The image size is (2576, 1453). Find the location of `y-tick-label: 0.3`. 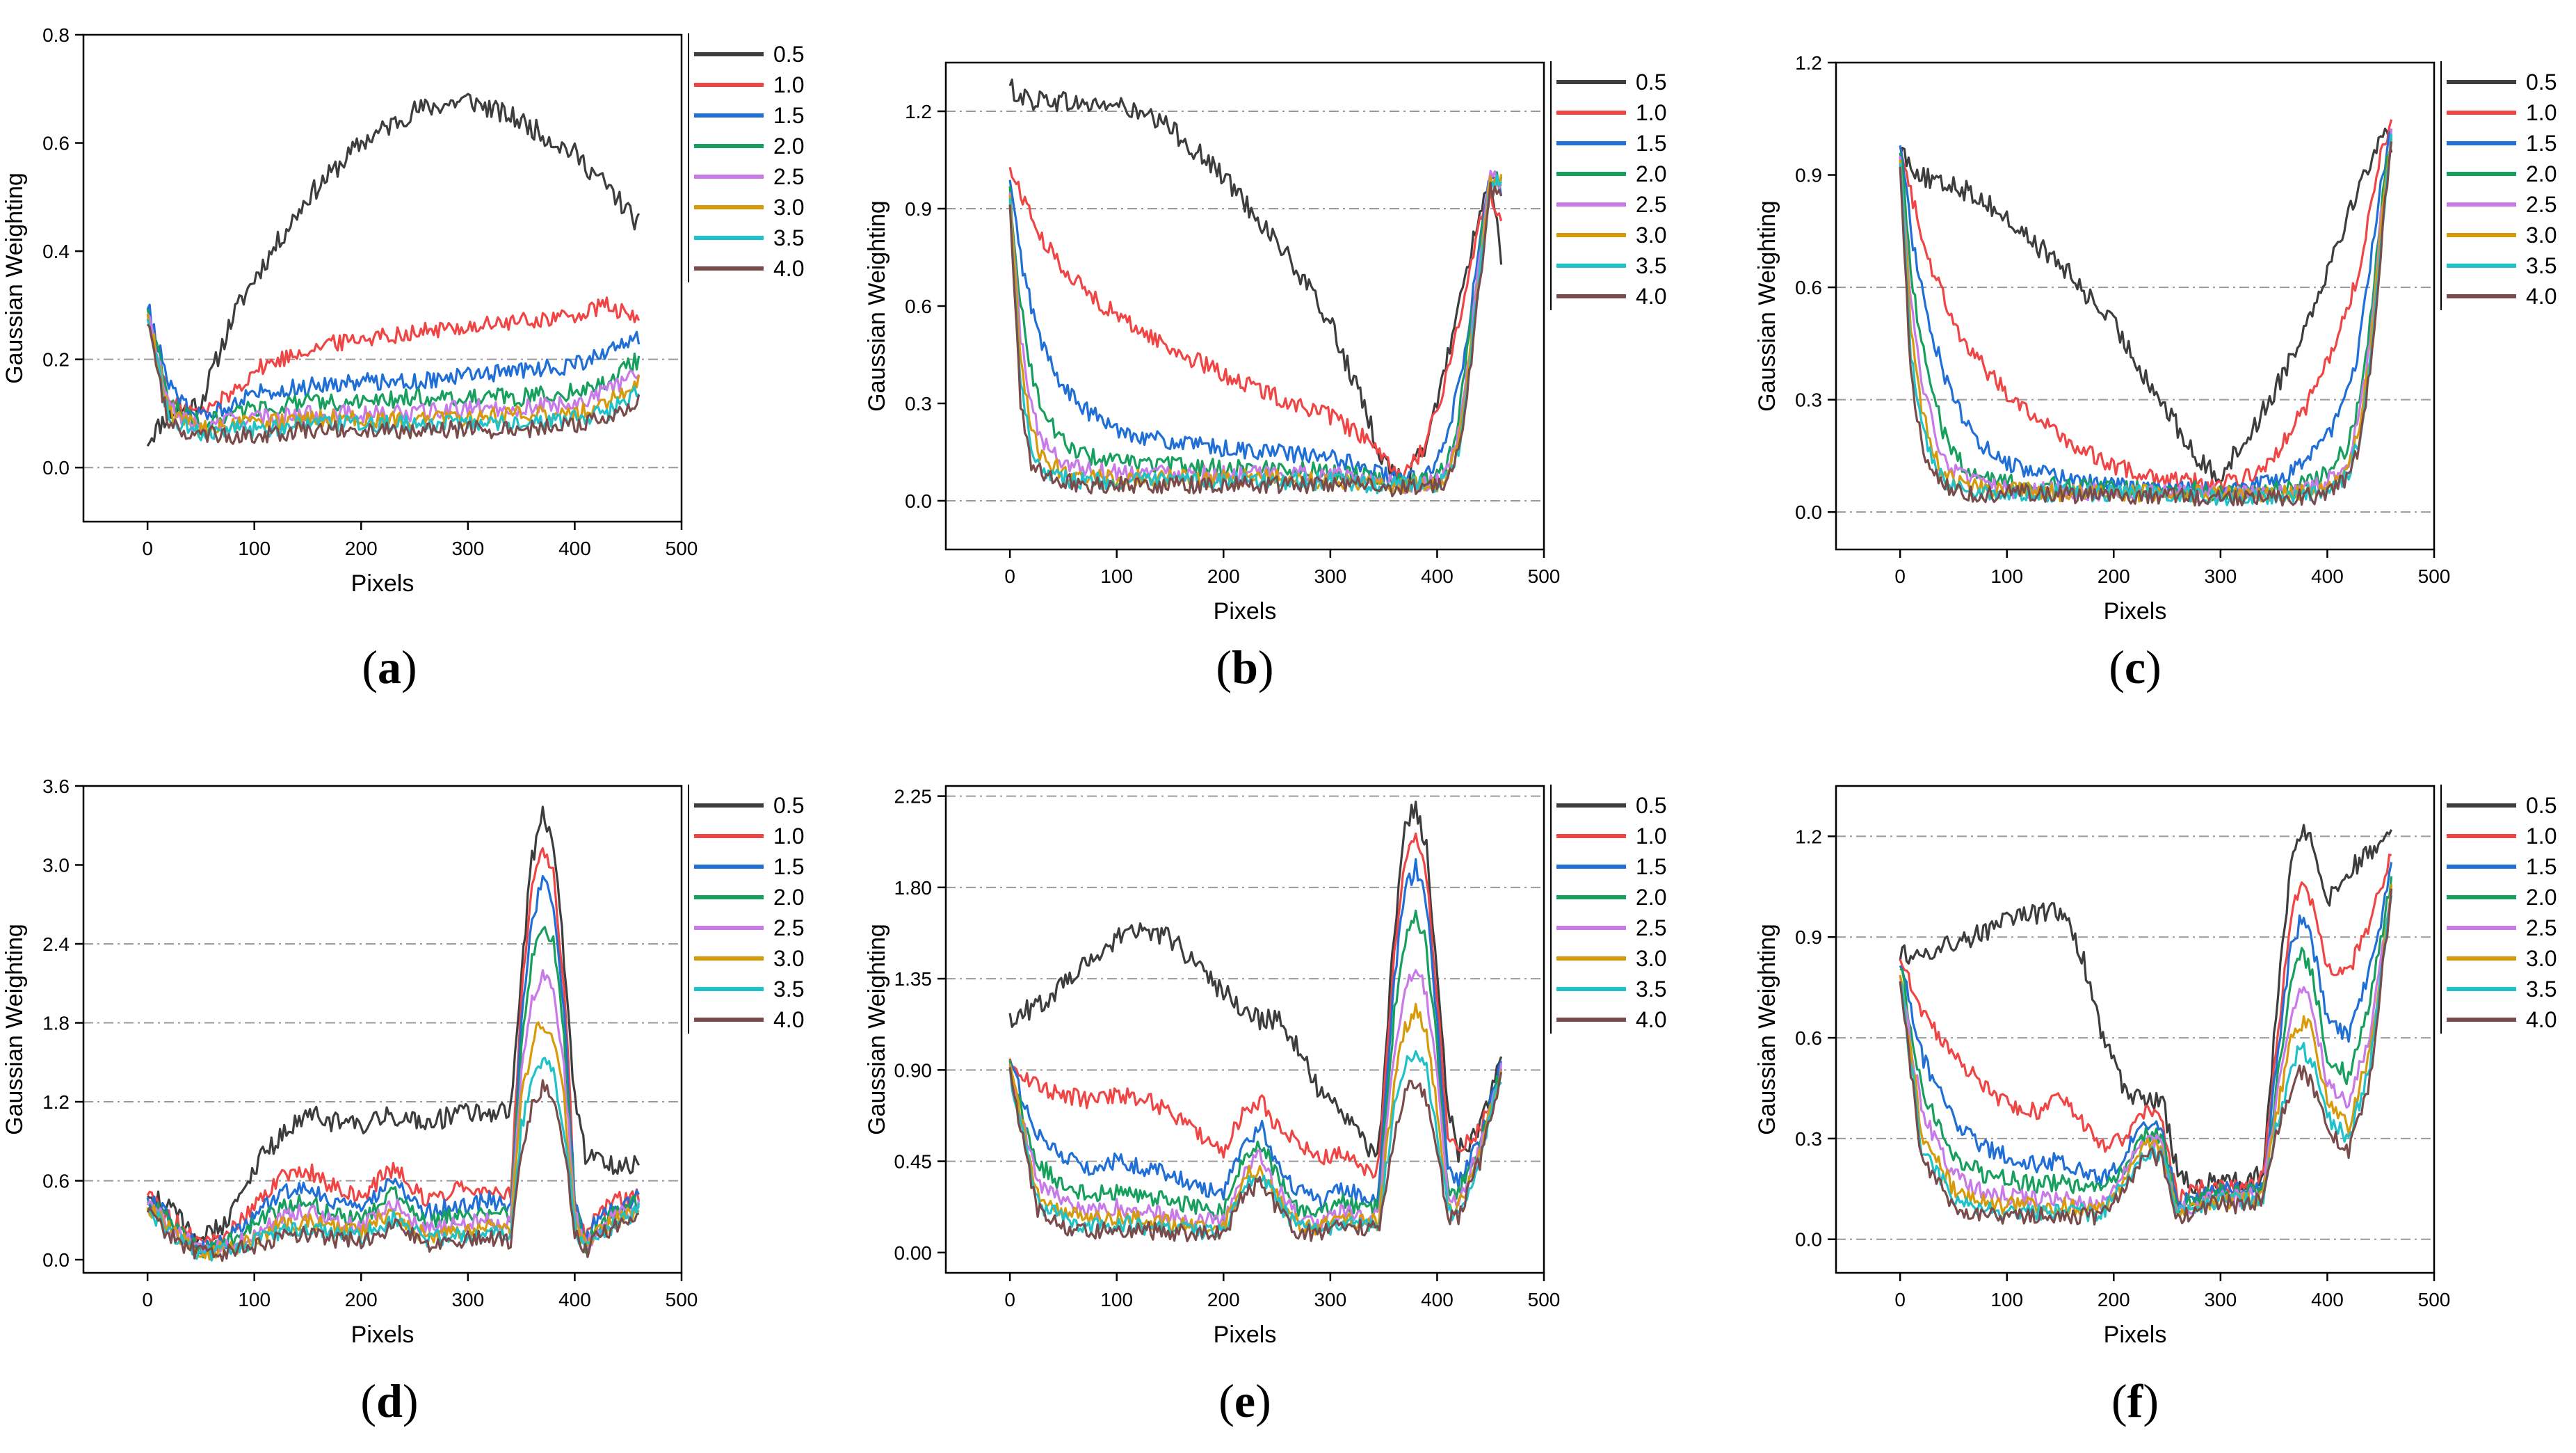

y-tick-label: 0.3 is located at coordinates (1808, 1139).